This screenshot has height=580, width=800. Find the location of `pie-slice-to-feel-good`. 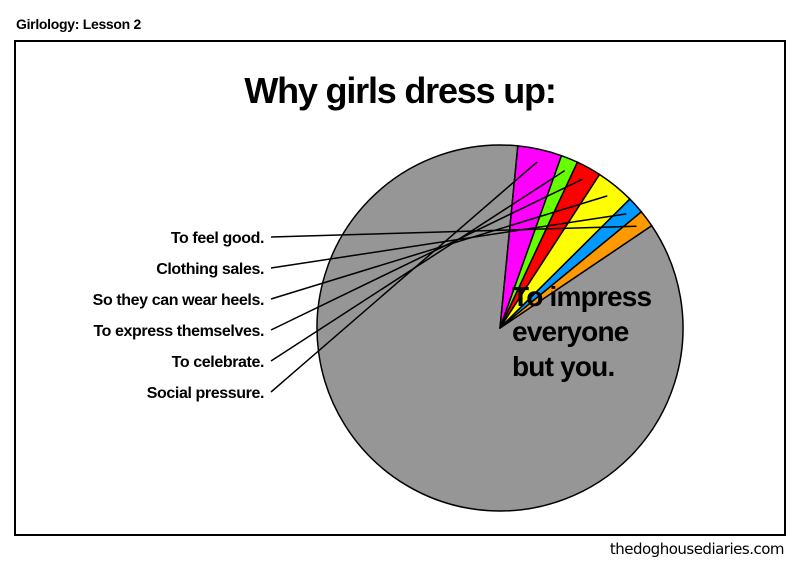

pie-slice-to-feel-good is located at coordinates (576, 270).